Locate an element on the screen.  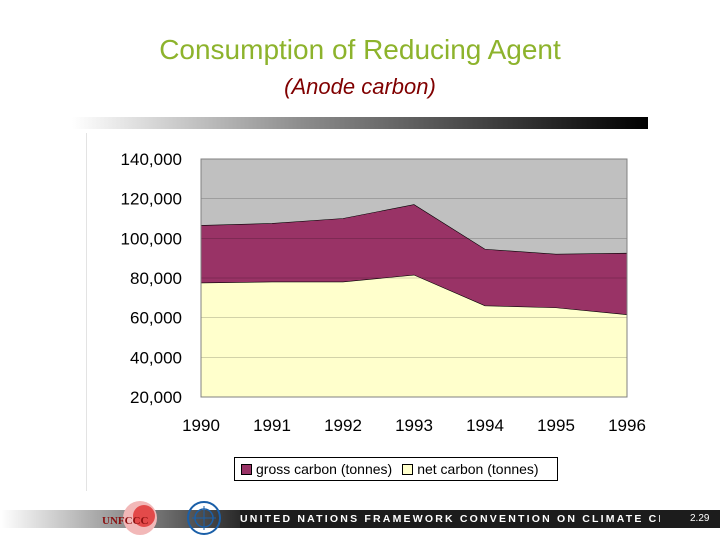
footer-banner-lead is located at coordinates (120, 519).